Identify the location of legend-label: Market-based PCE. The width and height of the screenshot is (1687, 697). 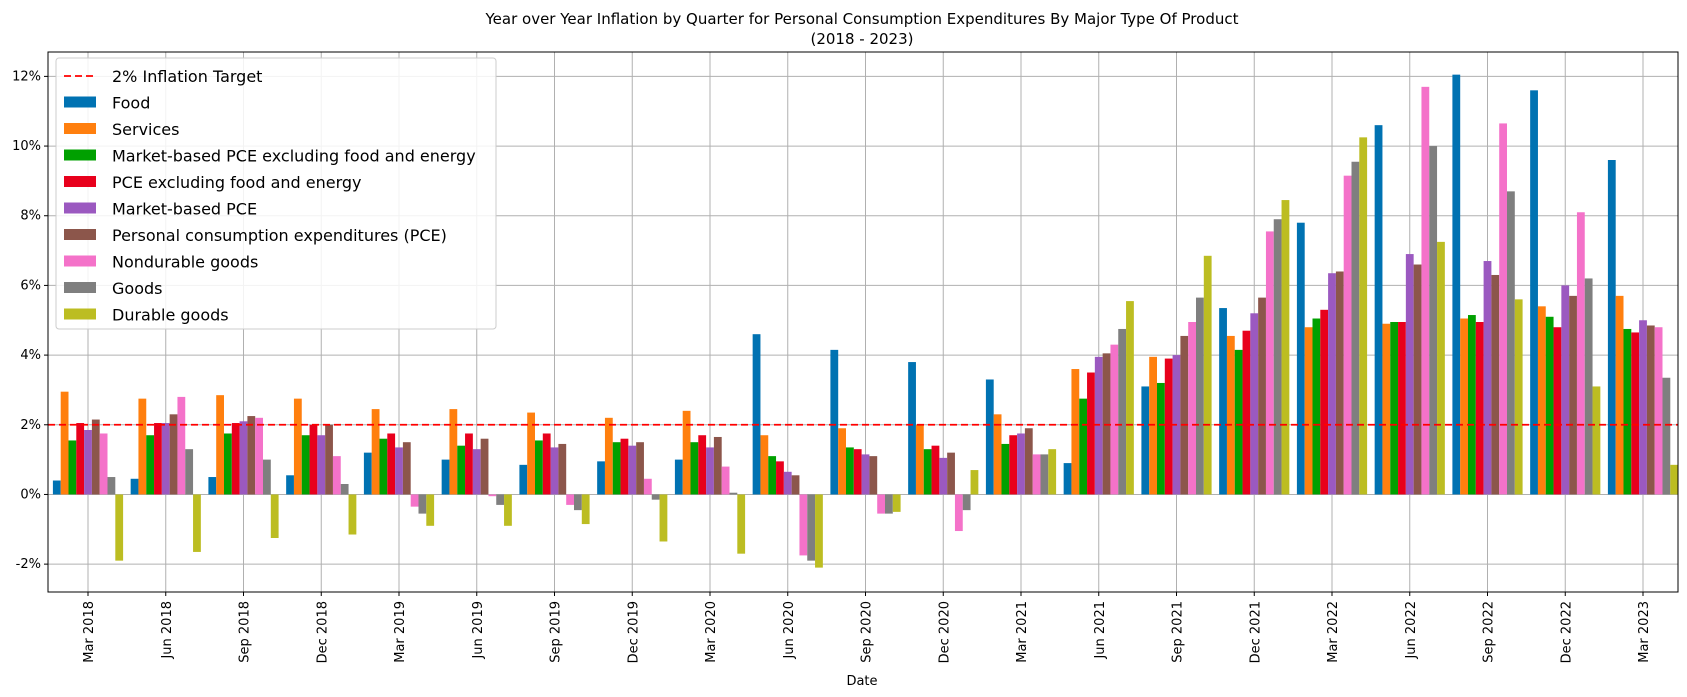
(184, 209).